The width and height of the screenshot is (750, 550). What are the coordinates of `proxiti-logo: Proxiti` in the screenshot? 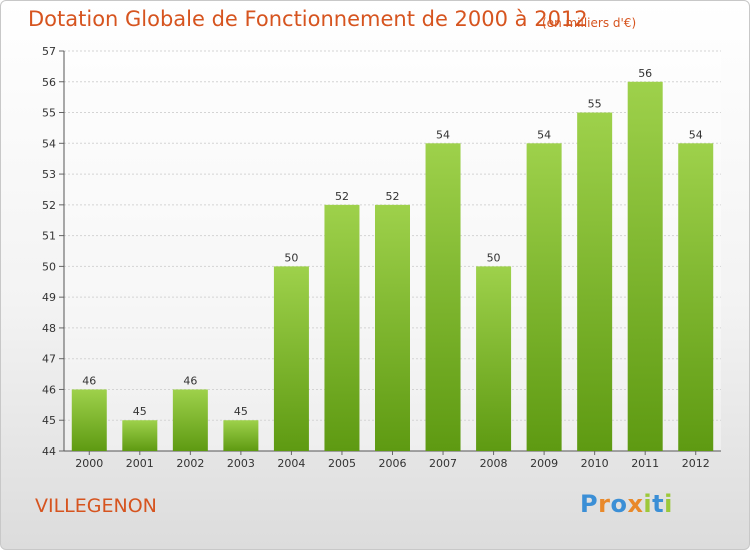 It's located at (626, 504).